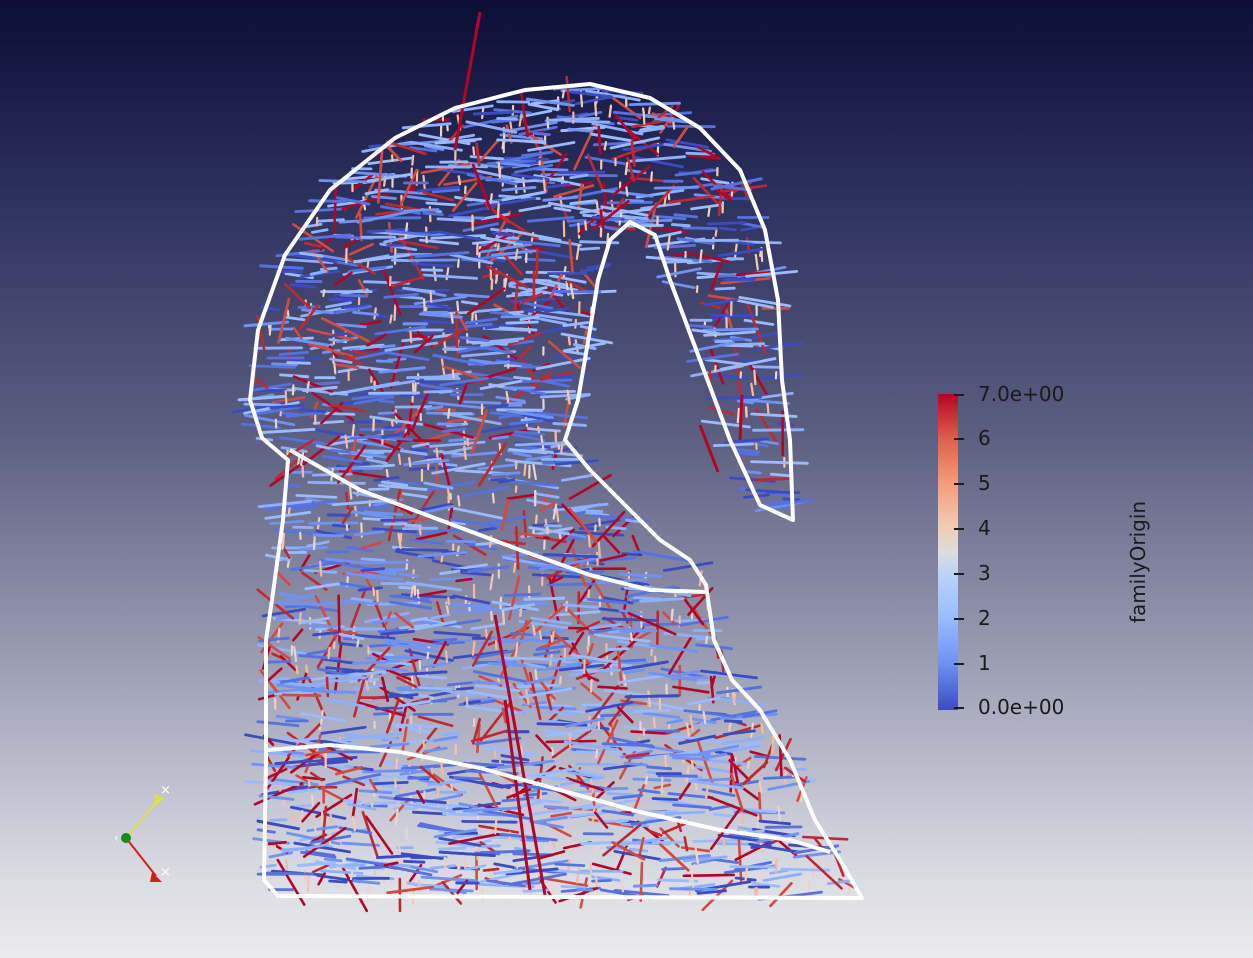 This screenshot has width=1253, height=958. What do you see at coordinates (1021, 394) in the screenshot?
I see `colorbar-label-max: 7.0e+00` at bounding box center [1021, 394].